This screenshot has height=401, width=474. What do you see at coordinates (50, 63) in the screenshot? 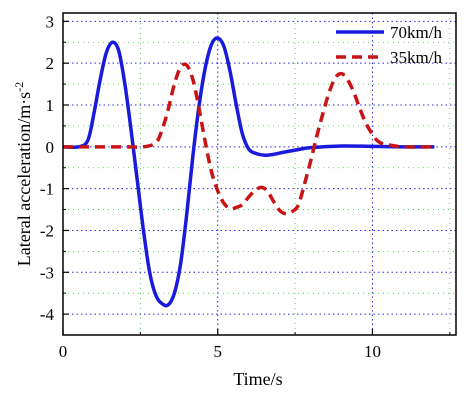
I see `y-tick-label: 2` at bounding box center [50, 63].